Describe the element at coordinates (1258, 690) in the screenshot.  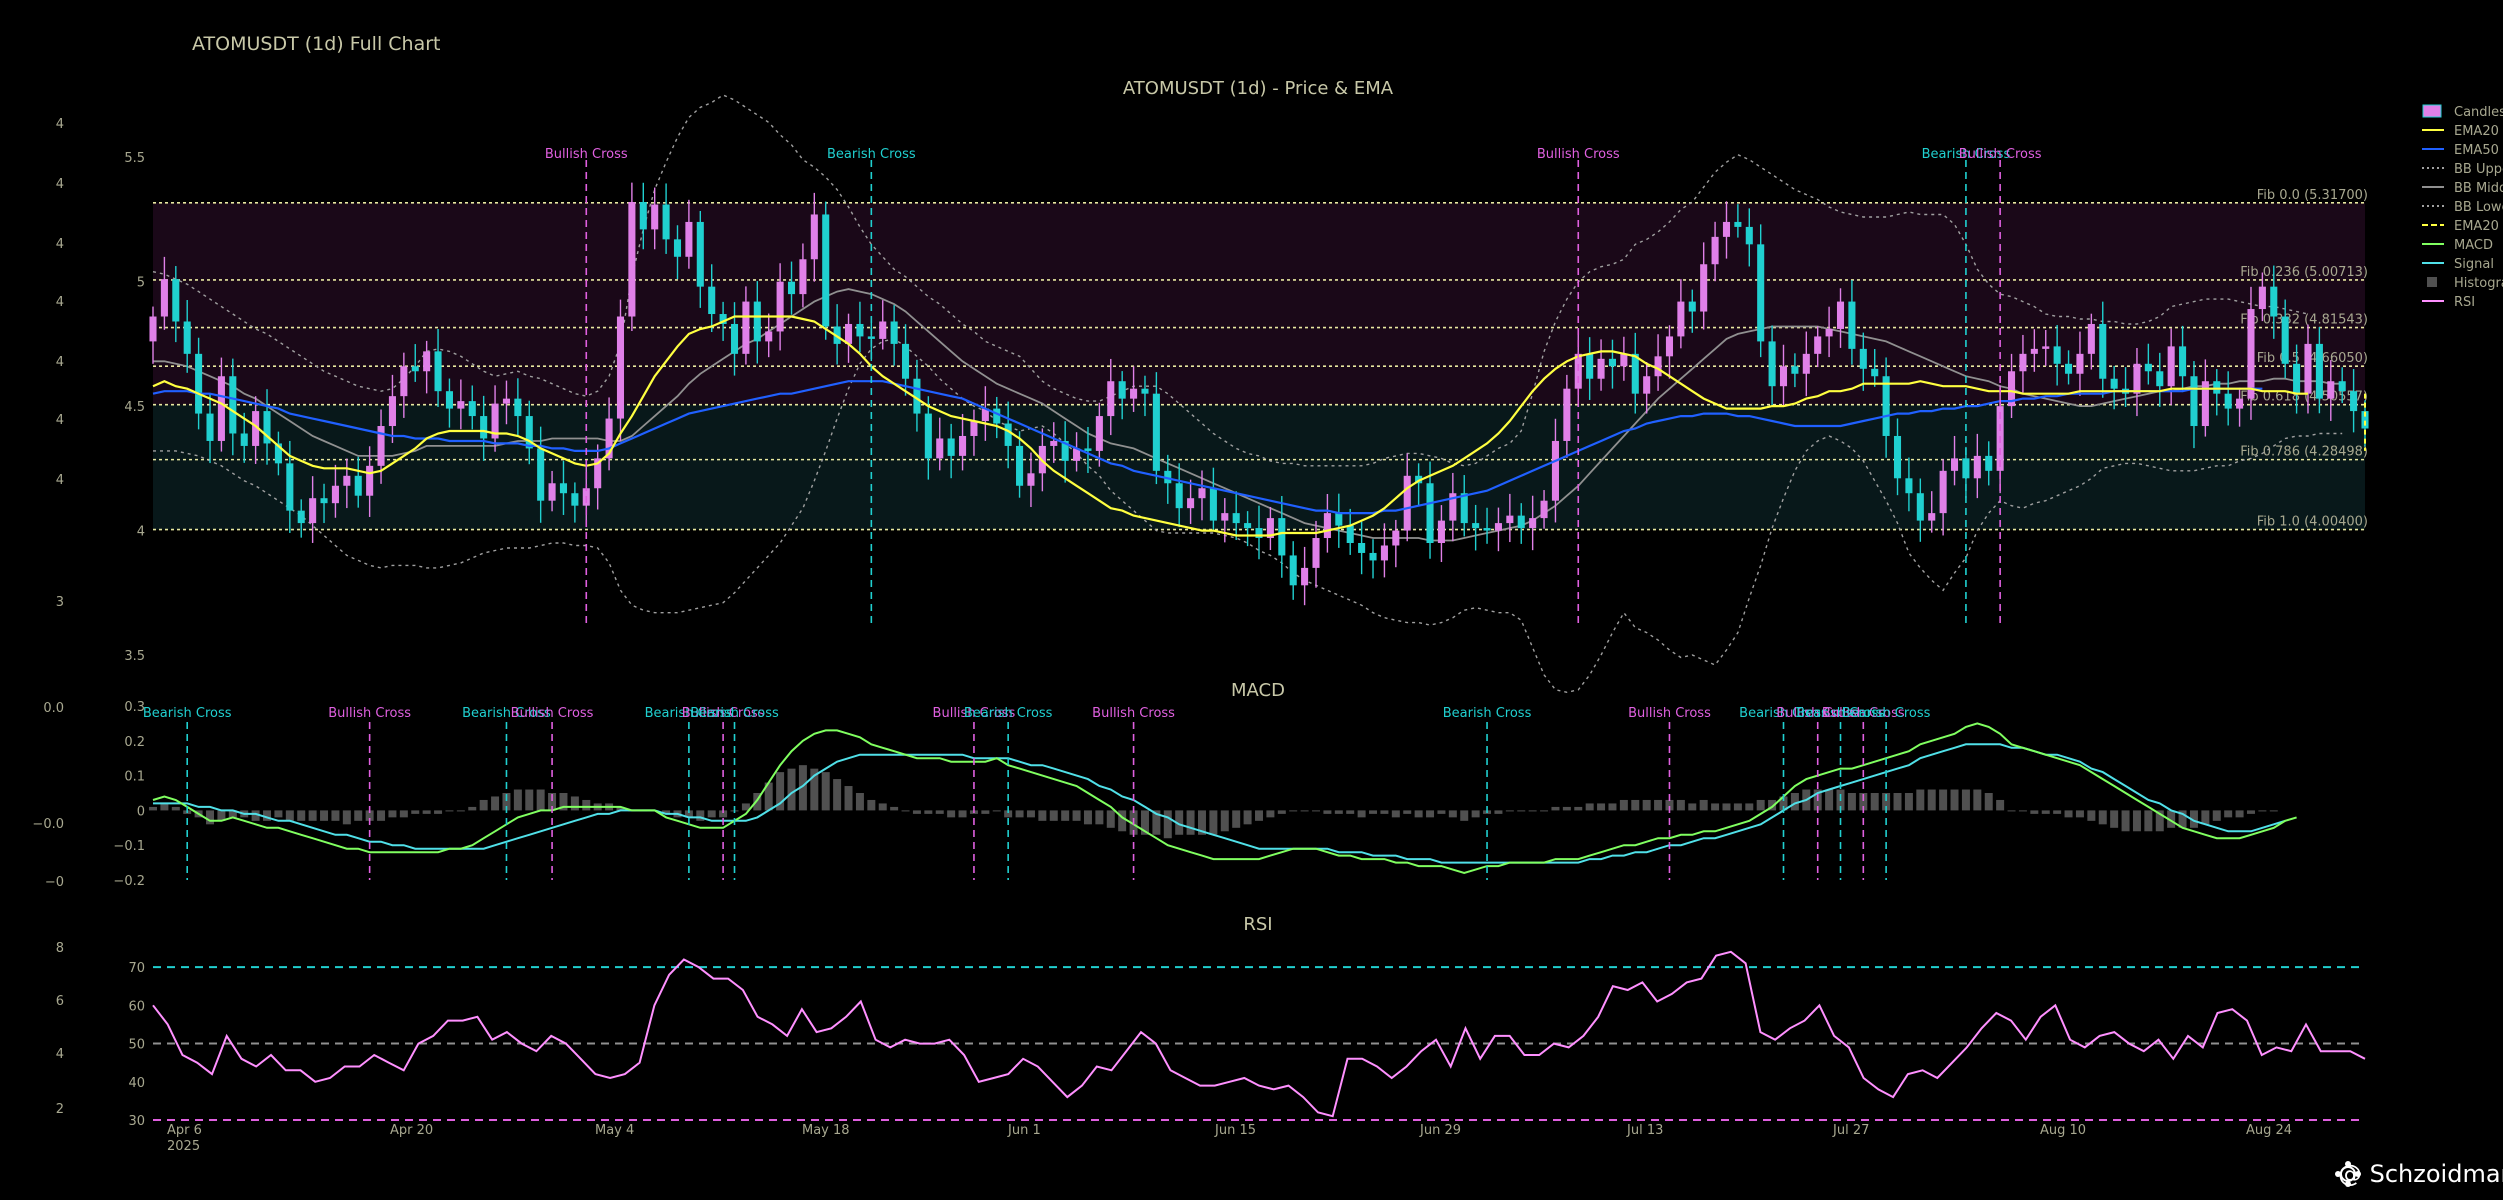
I see `macd-chart-title: MACD` at that location.